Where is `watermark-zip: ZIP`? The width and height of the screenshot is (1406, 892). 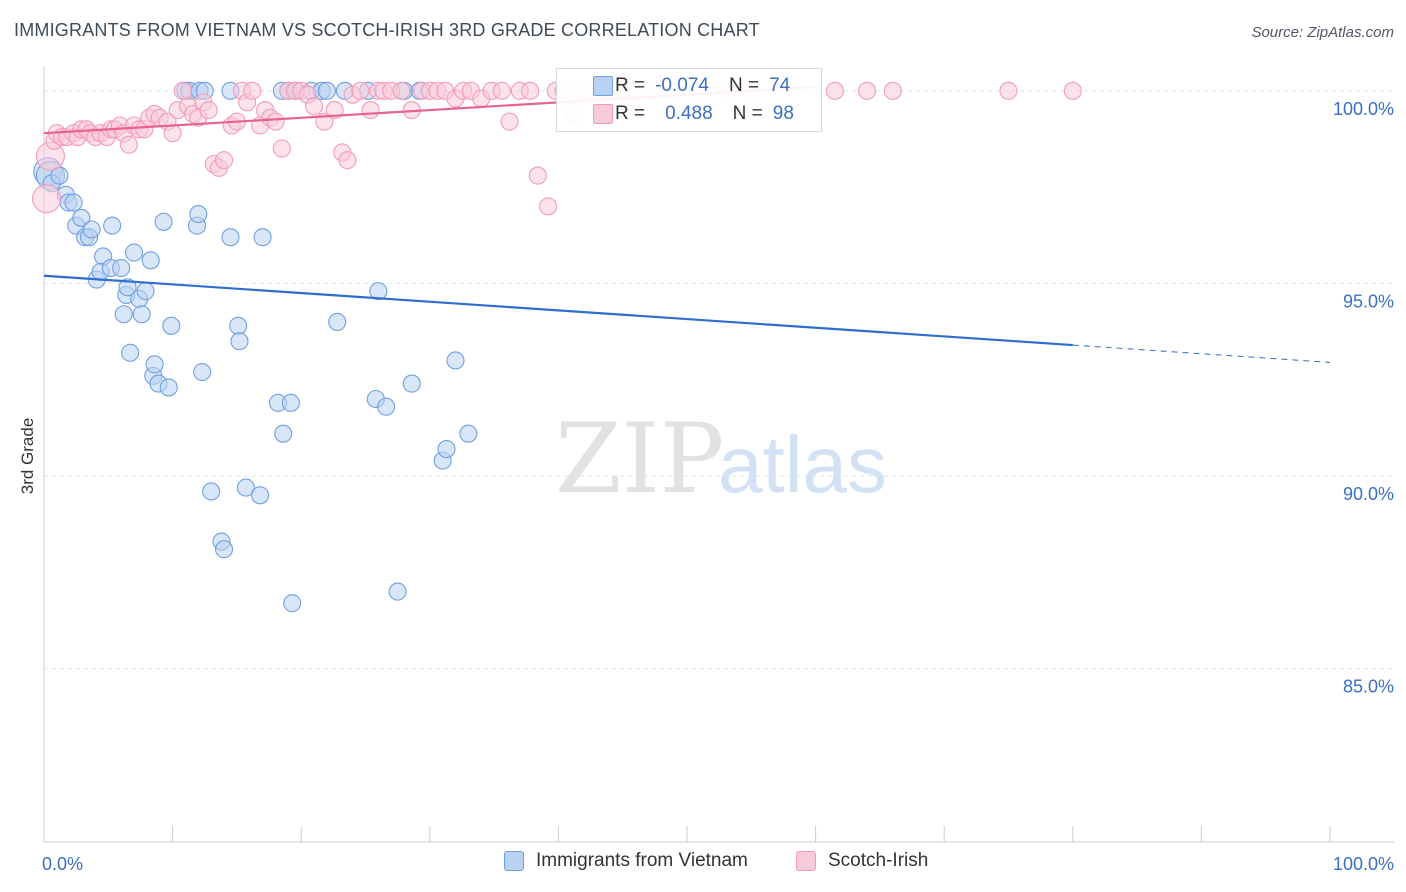
watermark-zip: ZIP is located at coordinates (639, 459).